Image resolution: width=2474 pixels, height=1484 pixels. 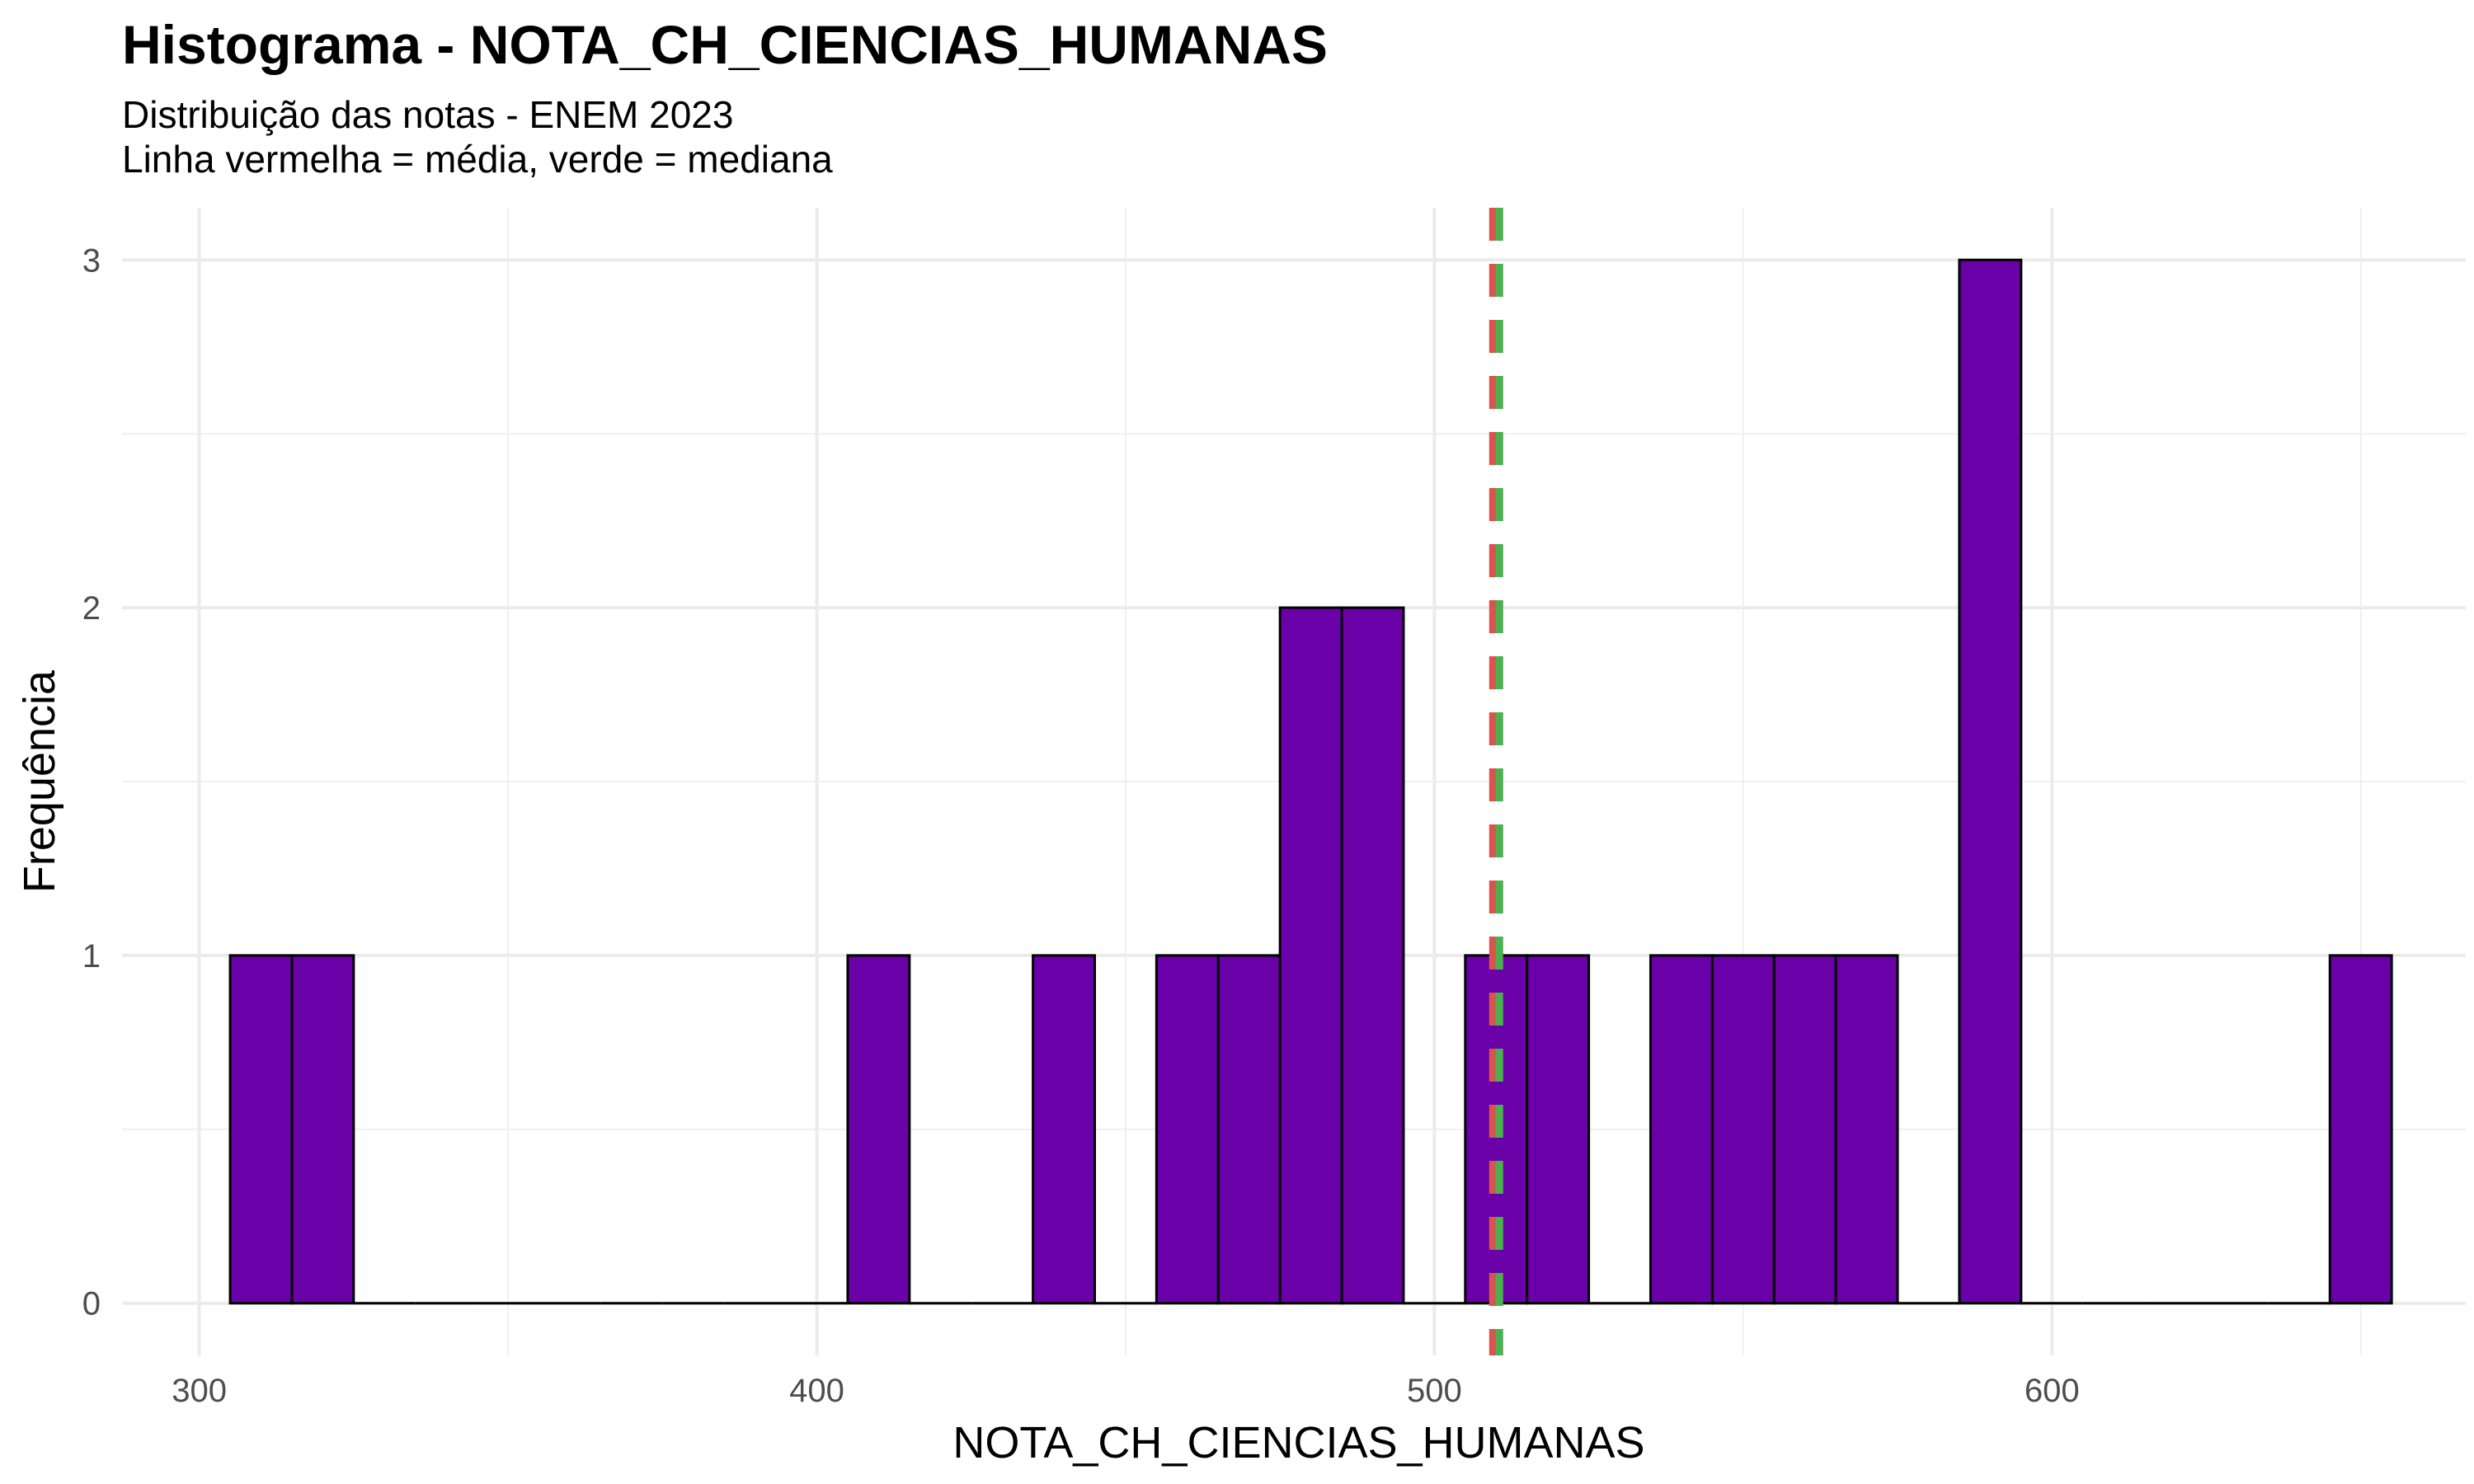 What do you see at coordinates (91, 260) in the screenshot?
I see `y-tick-label: 3` at bounding box center [91, 260].